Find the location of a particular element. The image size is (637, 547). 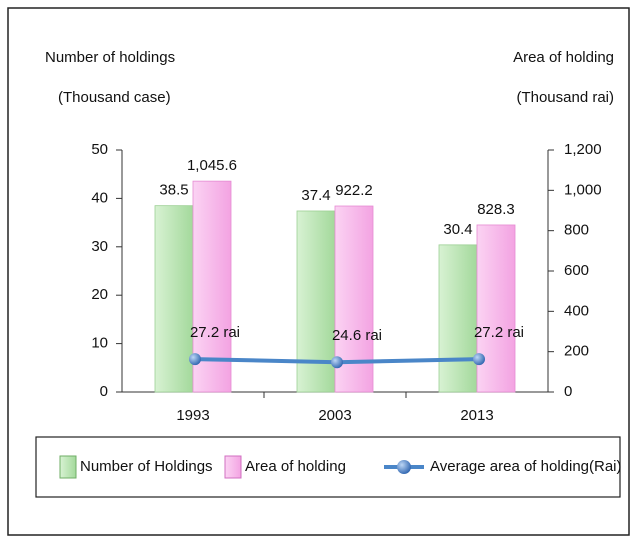

y-axis-label: (Thousand case) is located at coordinates (114, 97).